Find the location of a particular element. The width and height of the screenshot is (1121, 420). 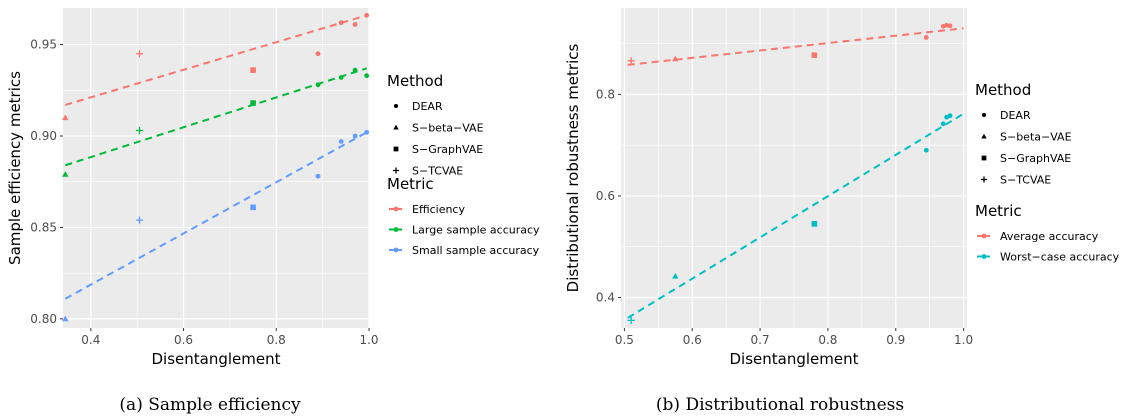

y-axis-title: Distributional robustness metrics is located at coordinates (573, 168).